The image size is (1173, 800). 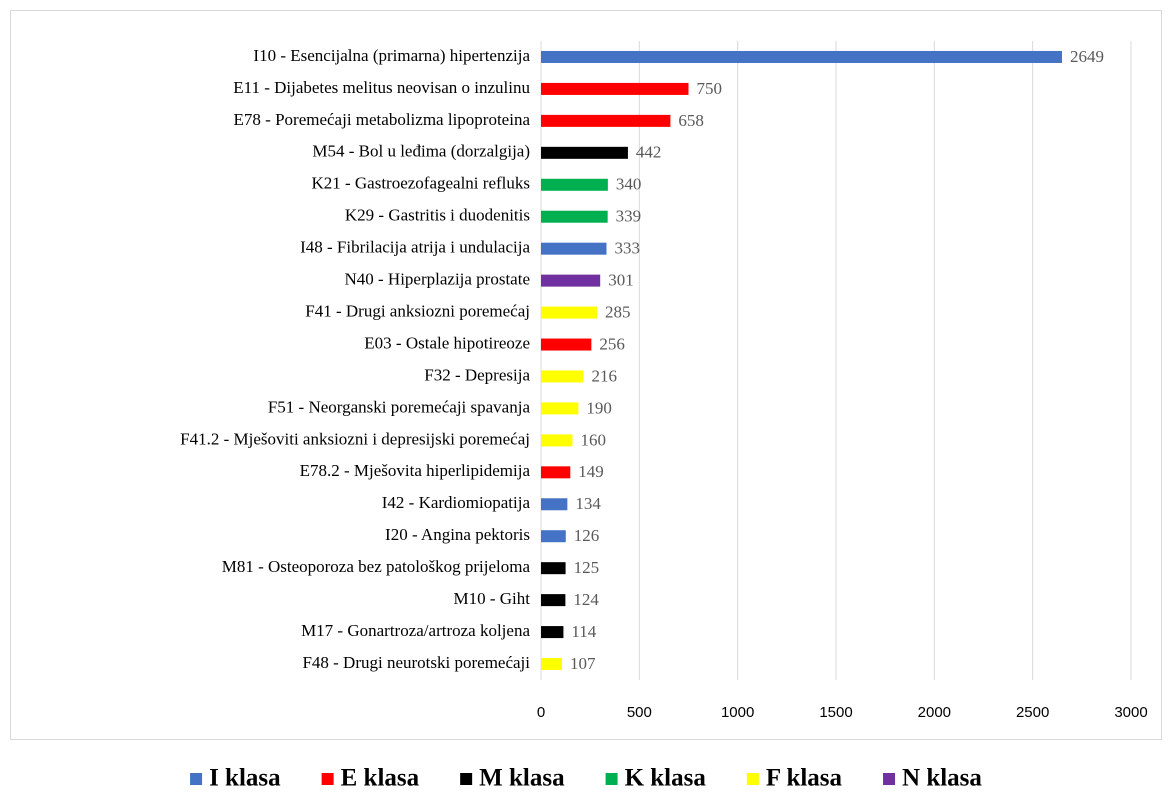 I want to click on data-label: 442, so click(x=649, y=152).